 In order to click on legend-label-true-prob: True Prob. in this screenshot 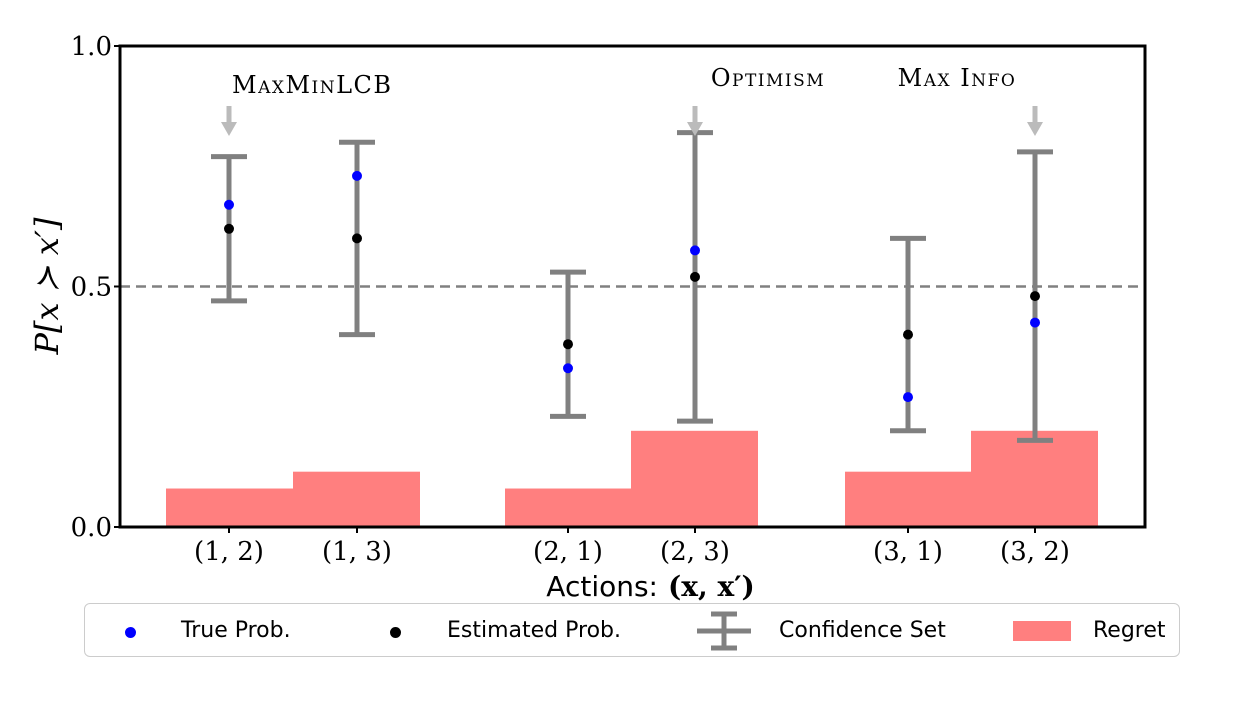, I will do `click(236, 630)`.